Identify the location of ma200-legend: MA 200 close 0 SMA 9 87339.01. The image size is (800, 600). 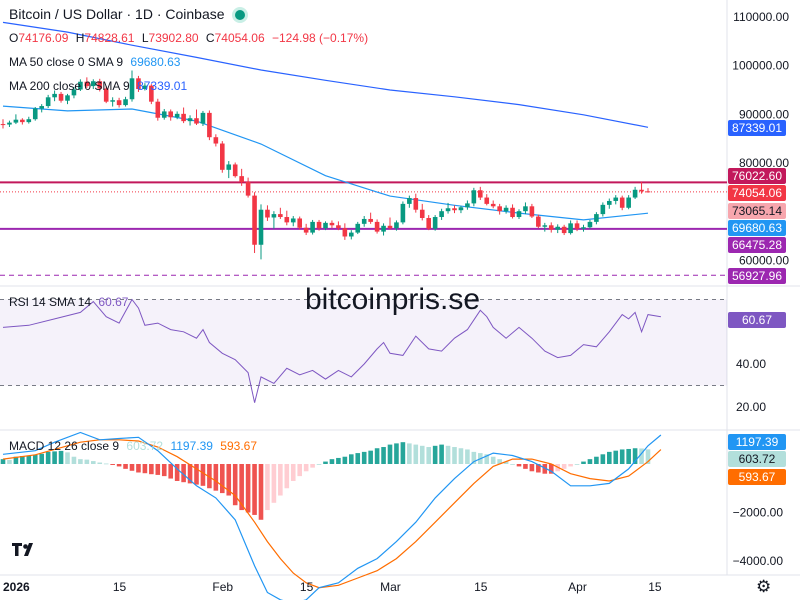
(100, 86).